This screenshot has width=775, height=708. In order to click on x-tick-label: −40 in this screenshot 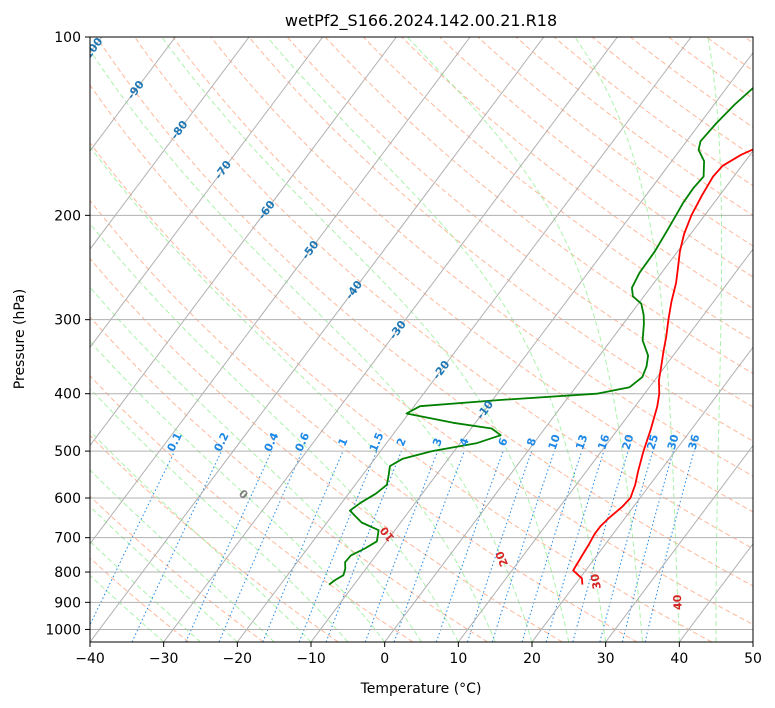, I will do `click(90, 659)`.